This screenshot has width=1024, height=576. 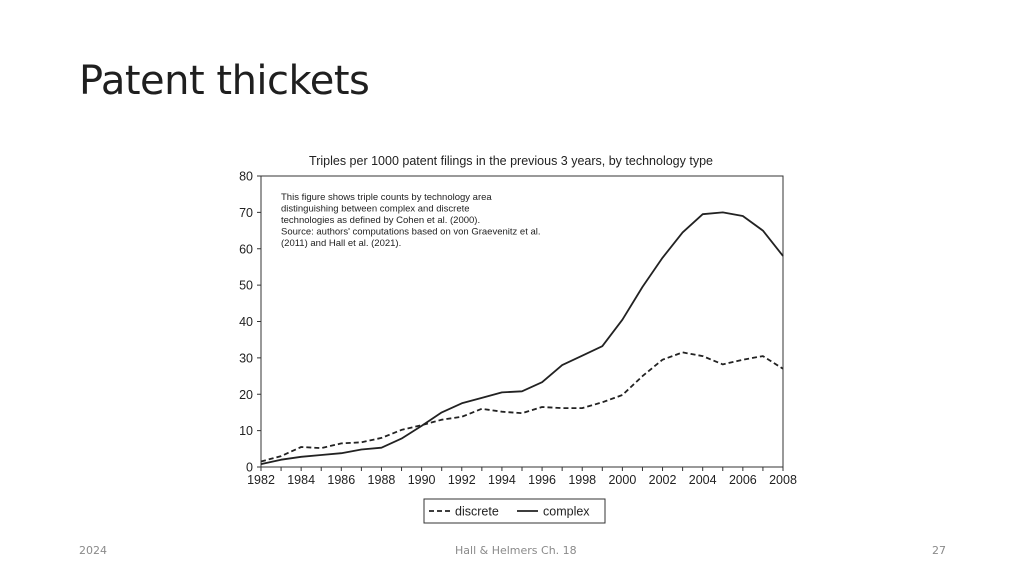 I want to click on x-tick-label: 1988, so click(x=382, y=480).